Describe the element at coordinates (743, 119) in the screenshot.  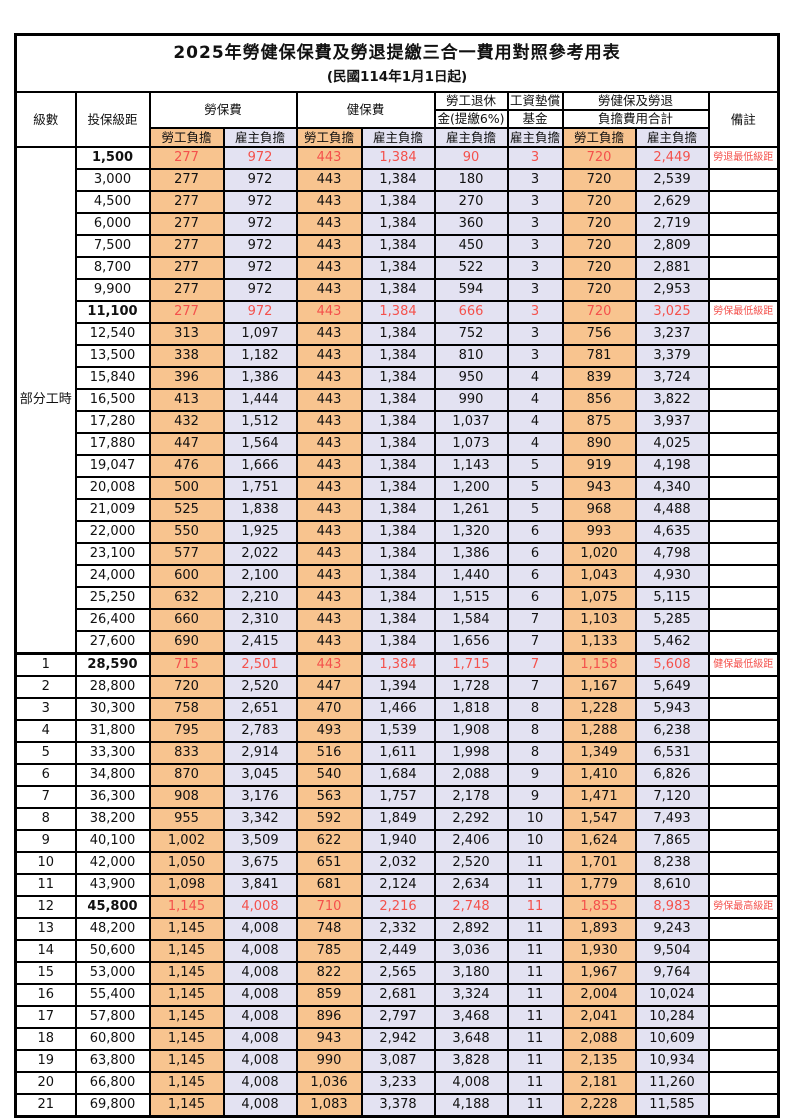
I see `header-remark: 備註` at that location.